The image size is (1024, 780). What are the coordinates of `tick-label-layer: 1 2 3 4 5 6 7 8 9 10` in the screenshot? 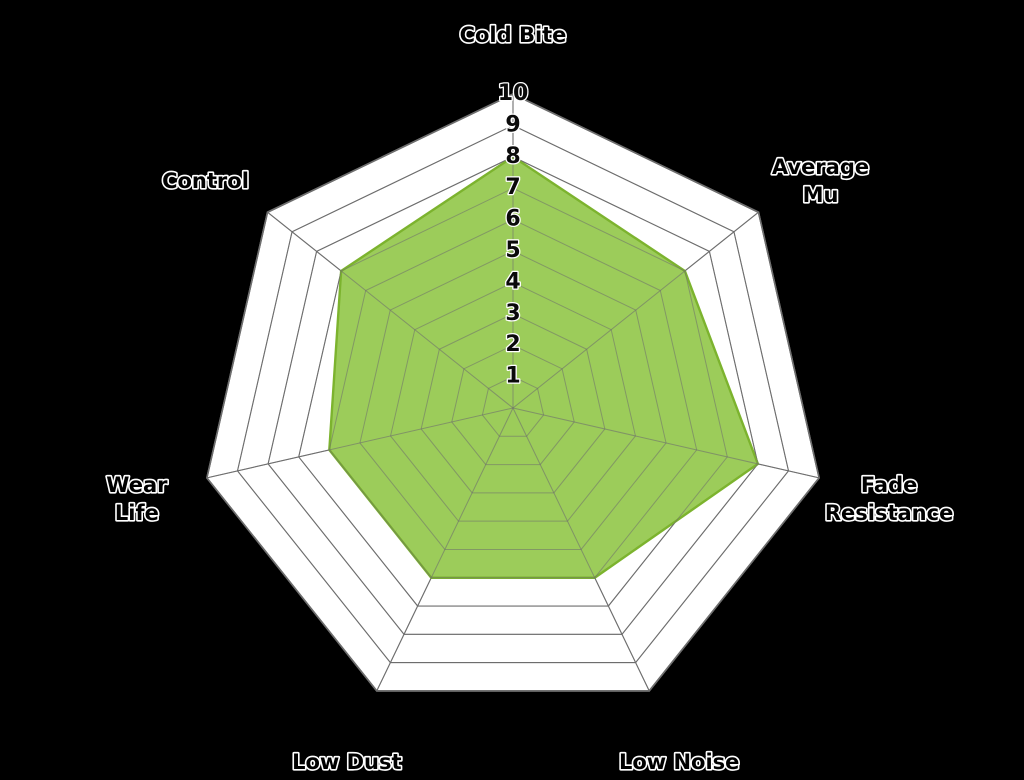 It's located at (512, 235).